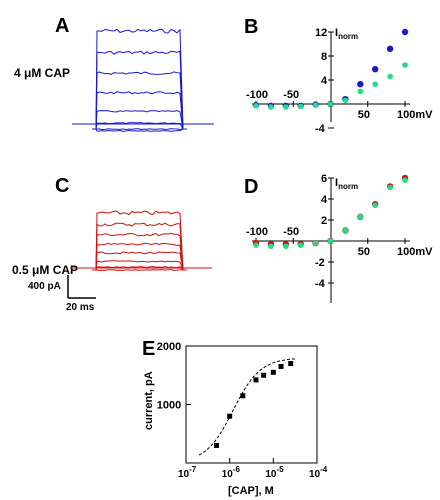  I want to click on fit-curve-e, so click(247, 407).